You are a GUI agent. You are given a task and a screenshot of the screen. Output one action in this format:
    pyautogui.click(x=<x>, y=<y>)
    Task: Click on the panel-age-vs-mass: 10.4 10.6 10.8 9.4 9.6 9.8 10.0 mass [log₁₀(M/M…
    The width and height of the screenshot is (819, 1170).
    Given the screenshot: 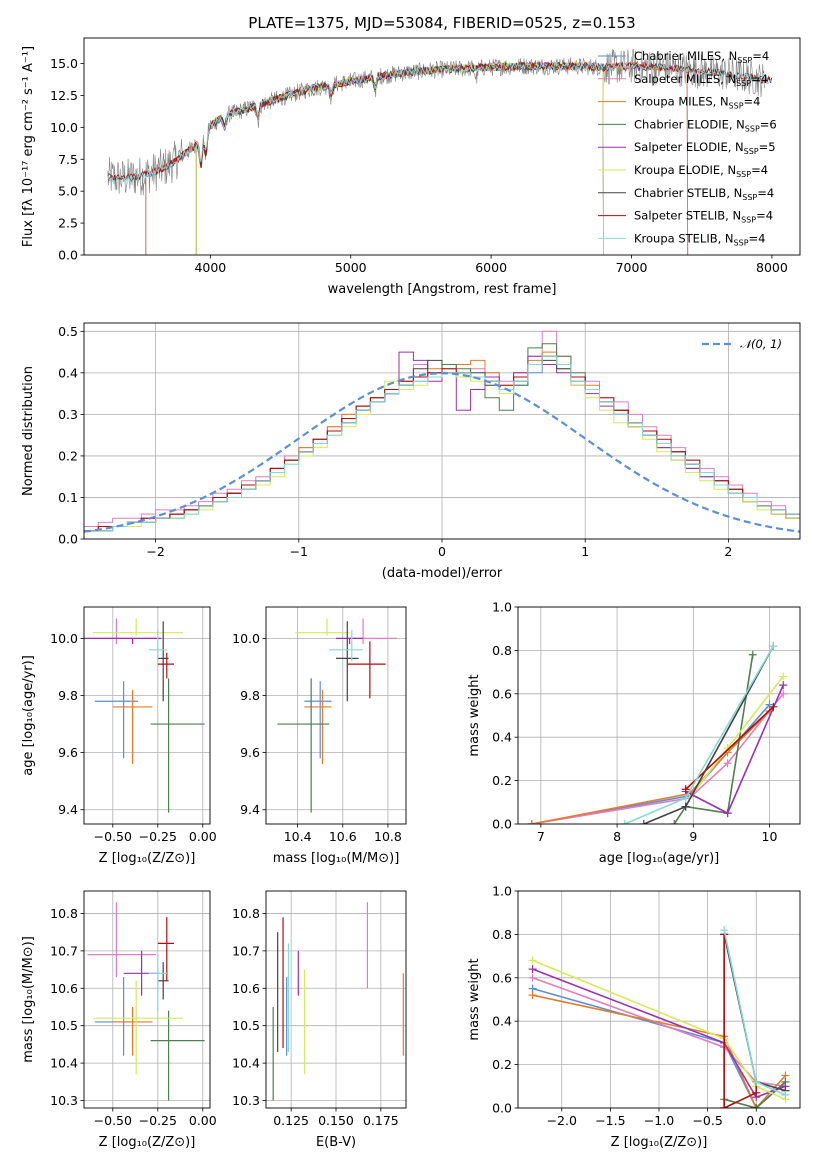 What is the action you would take?
    pyautogui.click(x=319, y=736)
    